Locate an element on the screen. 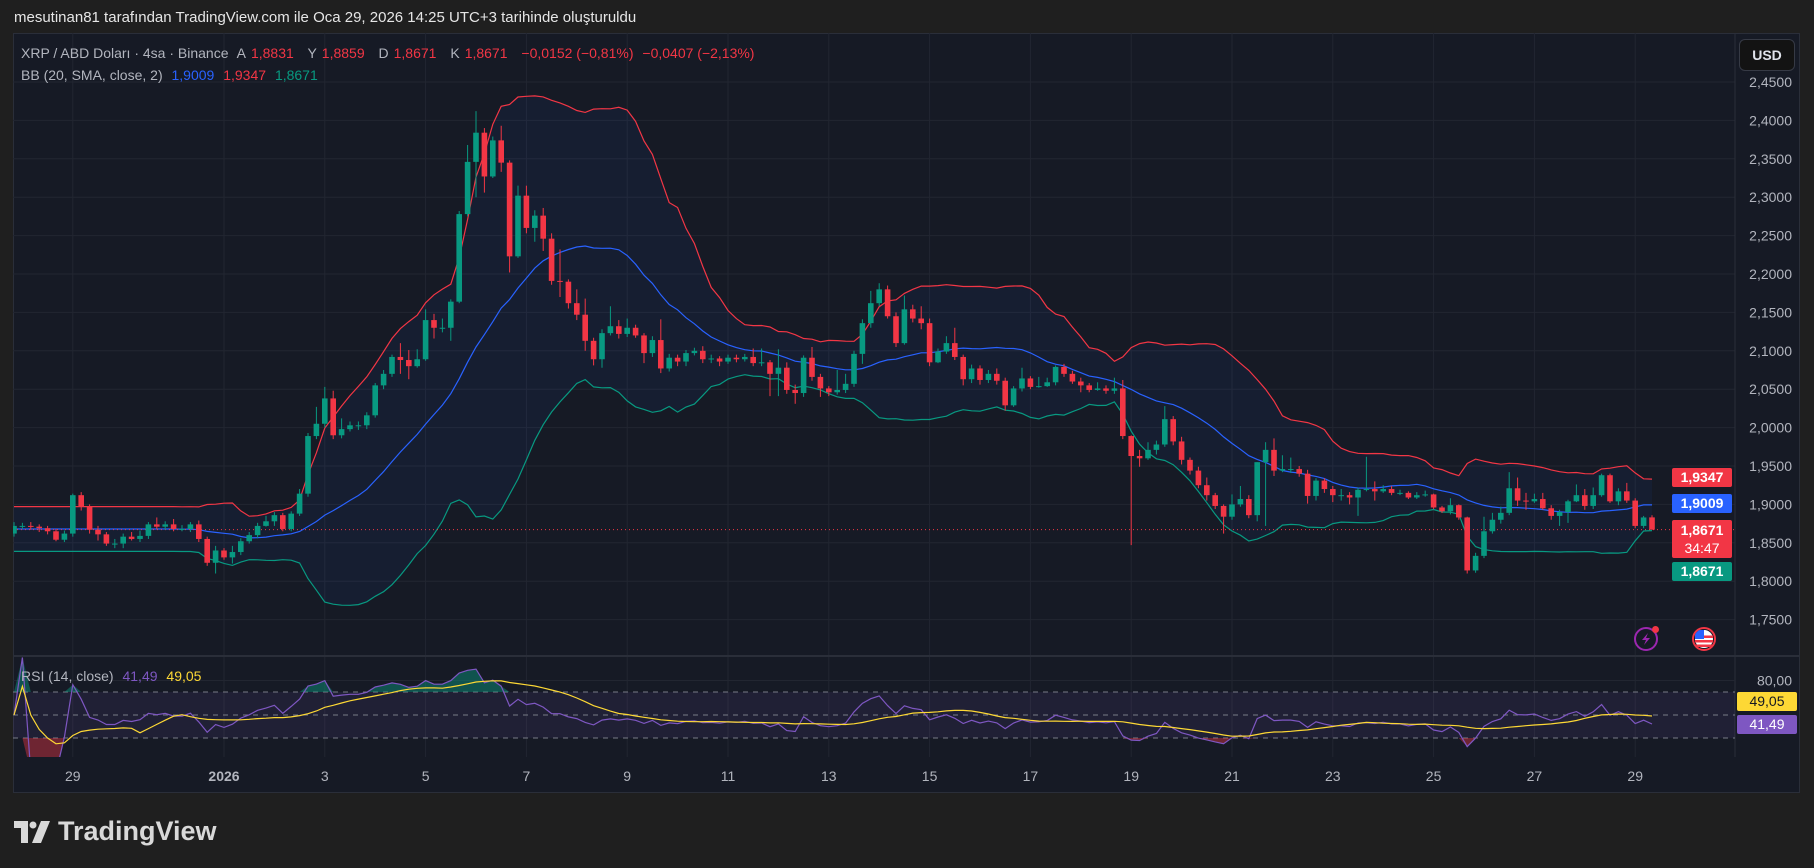  rsi-legend: RSI (14, close) 41,49 49,05 is located at coordinates (113, 676).